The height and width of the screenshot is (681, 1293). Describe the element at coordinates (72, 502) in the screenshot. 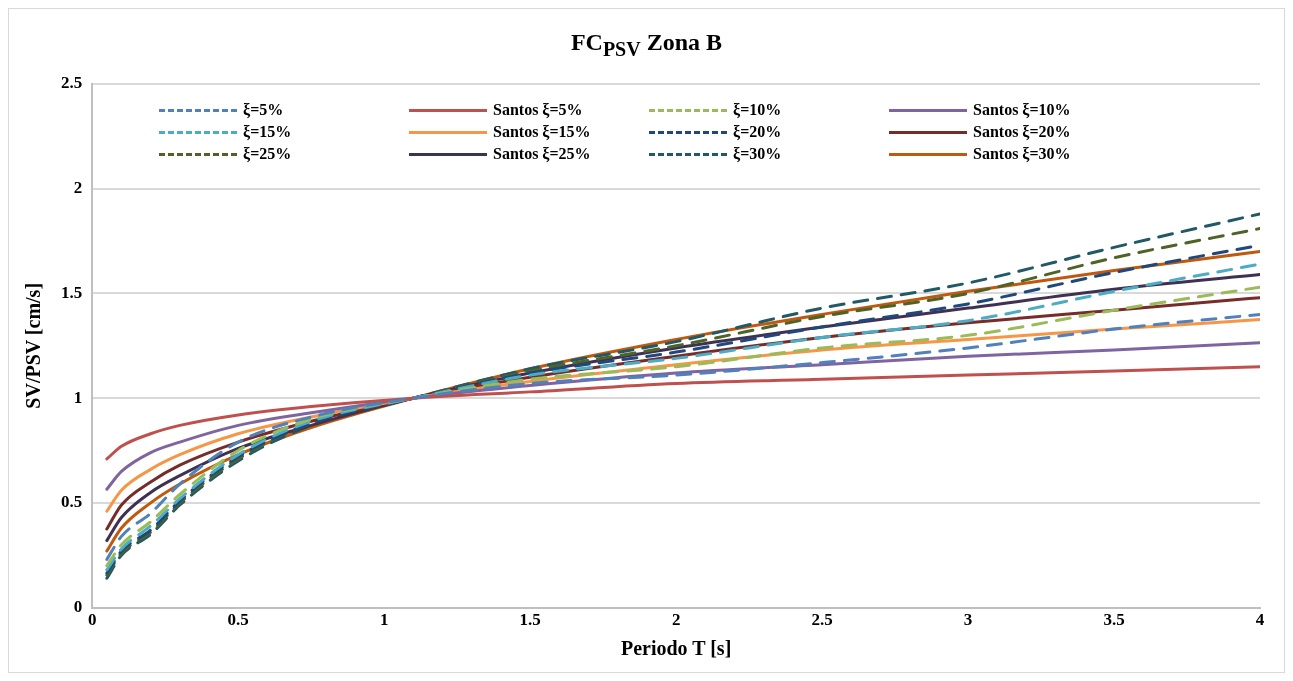

I see `y-tick-label: 0.5` at that location.